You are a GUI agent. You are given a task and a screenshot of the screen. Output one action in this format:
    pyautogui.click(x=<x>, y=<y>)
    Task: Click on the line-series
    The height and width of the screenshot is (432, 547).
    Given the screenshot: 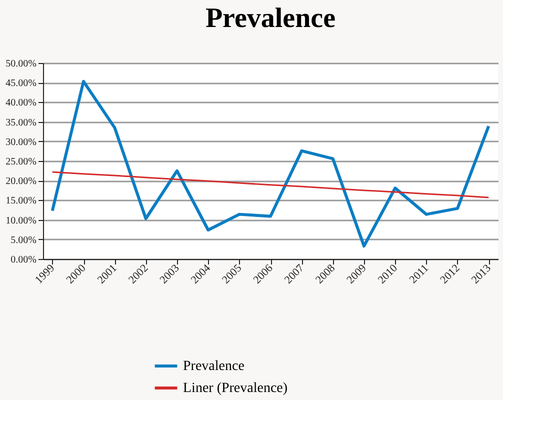 What is the action you would take?
    pyautogui.click(x=271, y=184)
    